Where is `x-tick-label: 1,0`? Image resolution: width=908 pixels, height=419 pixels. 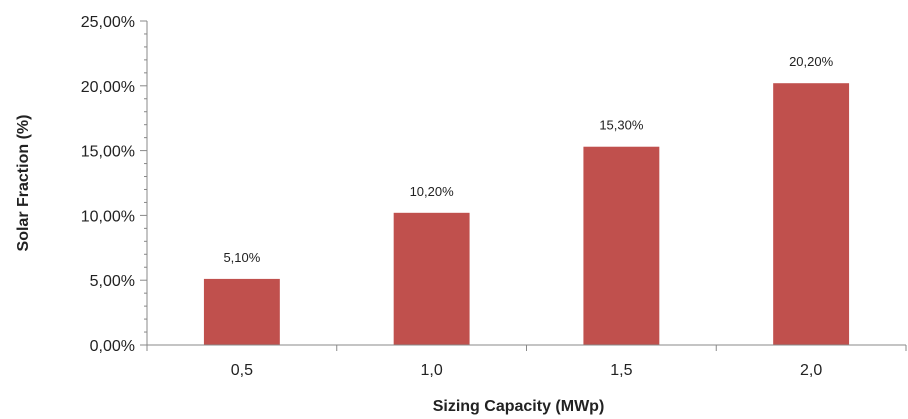 x-tick-label: 1,0 is located at coordinates (432, 370).